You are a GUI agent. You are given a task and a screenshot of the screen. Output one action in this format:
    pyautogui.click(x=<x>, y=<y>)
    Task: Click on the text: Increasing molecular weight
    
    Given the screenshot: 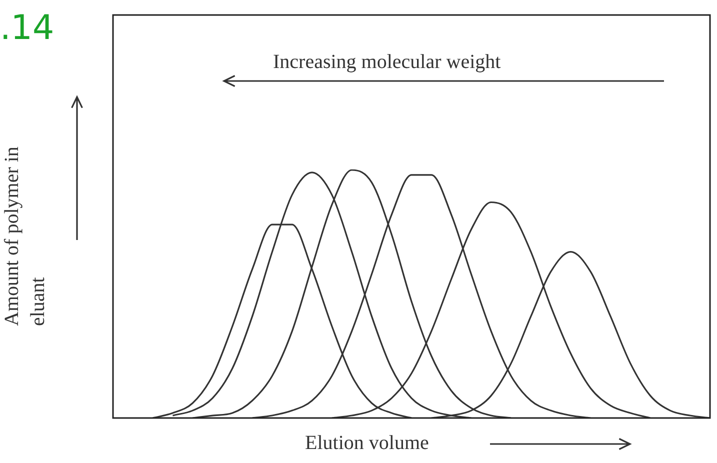 What is the action you would take?
    pyautogui.click(x=387, y=62)
    